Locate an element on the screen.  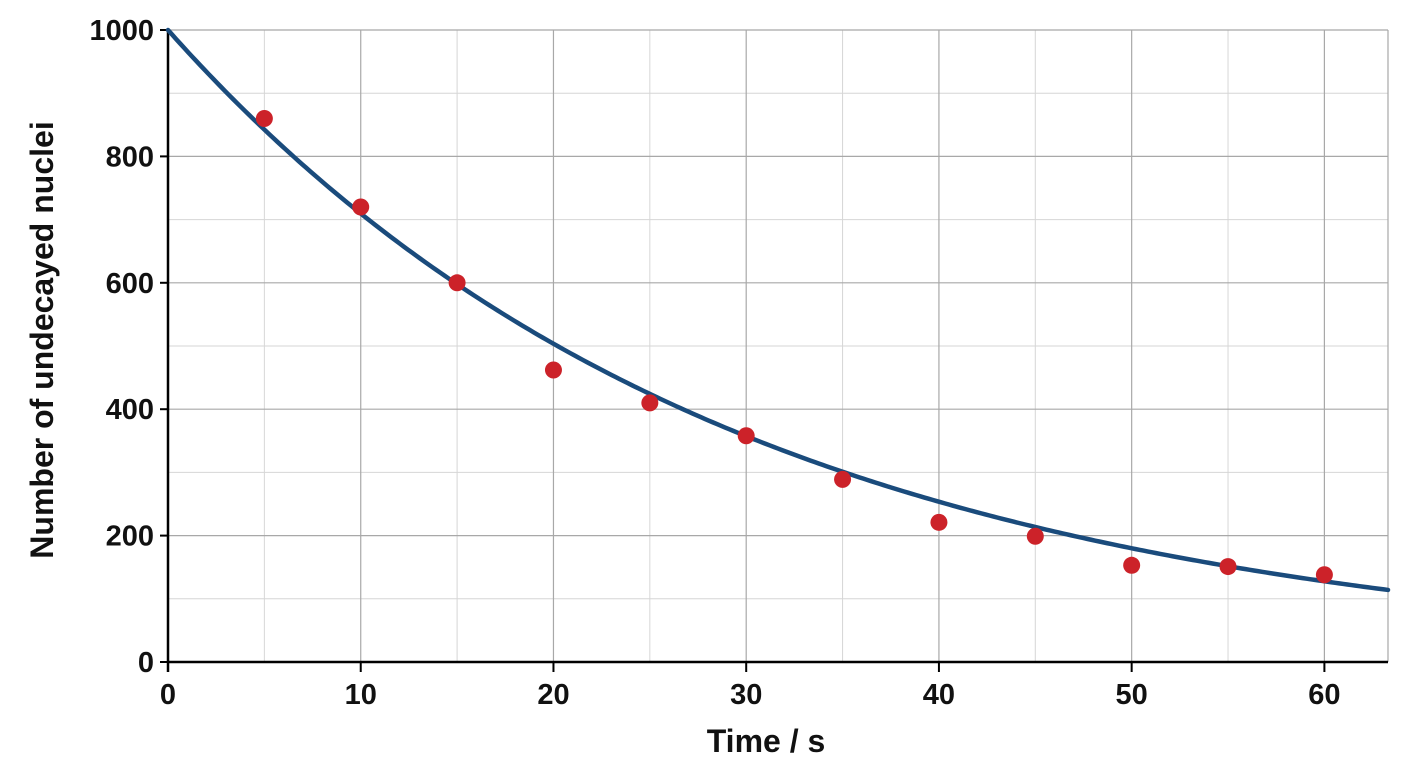
x-tick-label: 10 is located at coordinates (361, 695).